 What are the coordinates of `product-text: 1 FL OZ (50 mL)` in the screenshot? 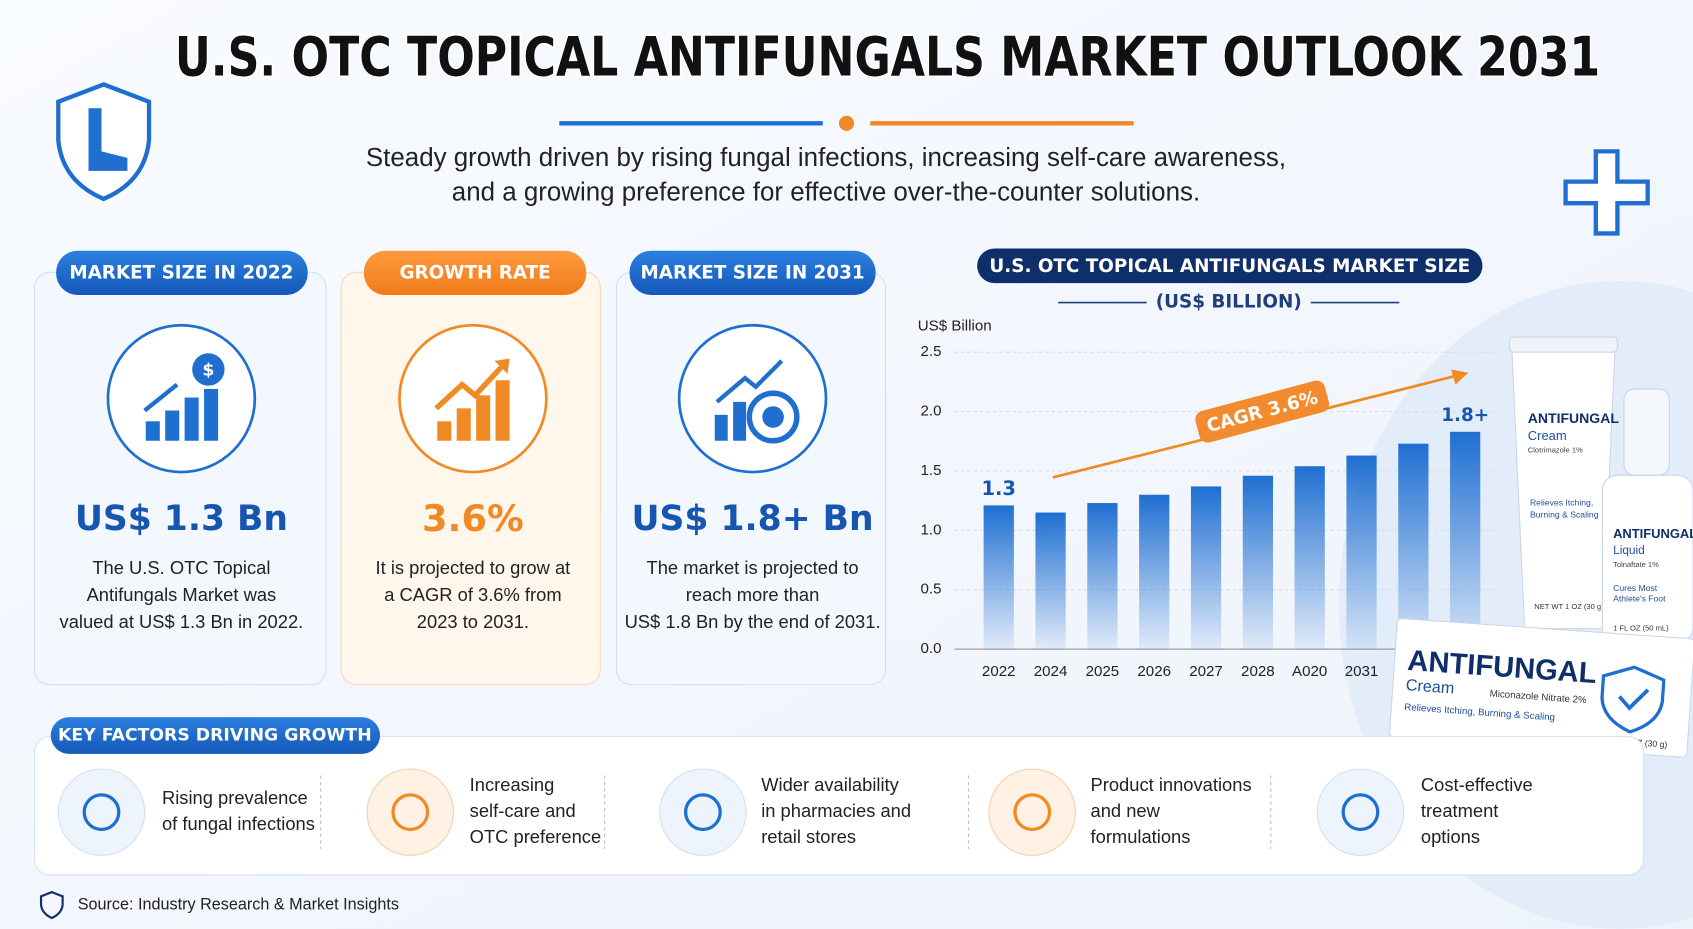 It's located at (1641, 628).